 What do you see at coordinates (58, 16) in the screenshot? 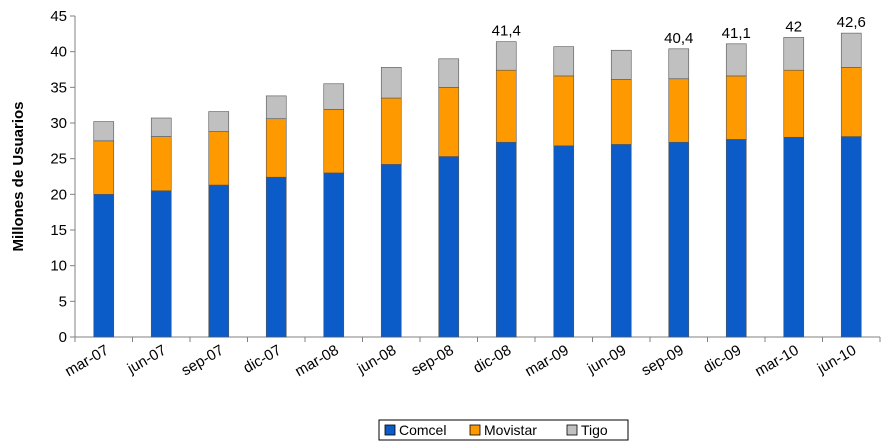
I see `y-tick-label: 45` at bounding box center [58, 16].